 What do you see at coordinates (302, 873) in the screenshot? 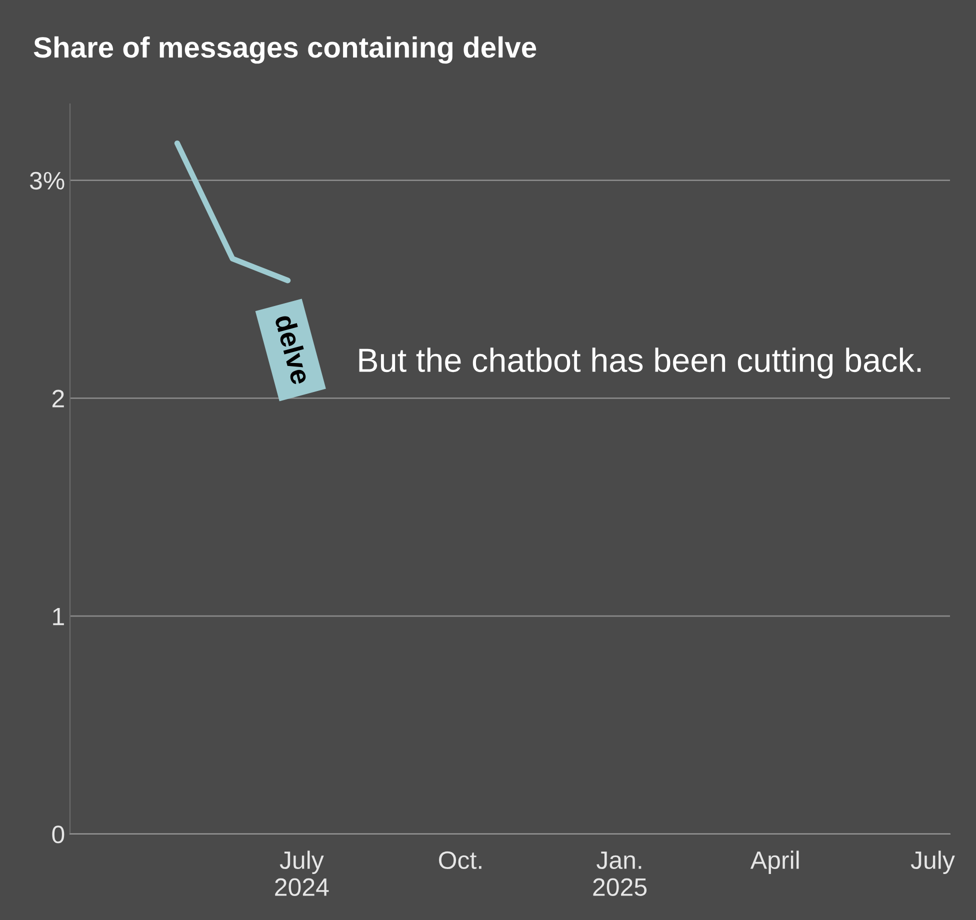
I see `x-tick-label: July 2024` at bounding box center [302, 873].